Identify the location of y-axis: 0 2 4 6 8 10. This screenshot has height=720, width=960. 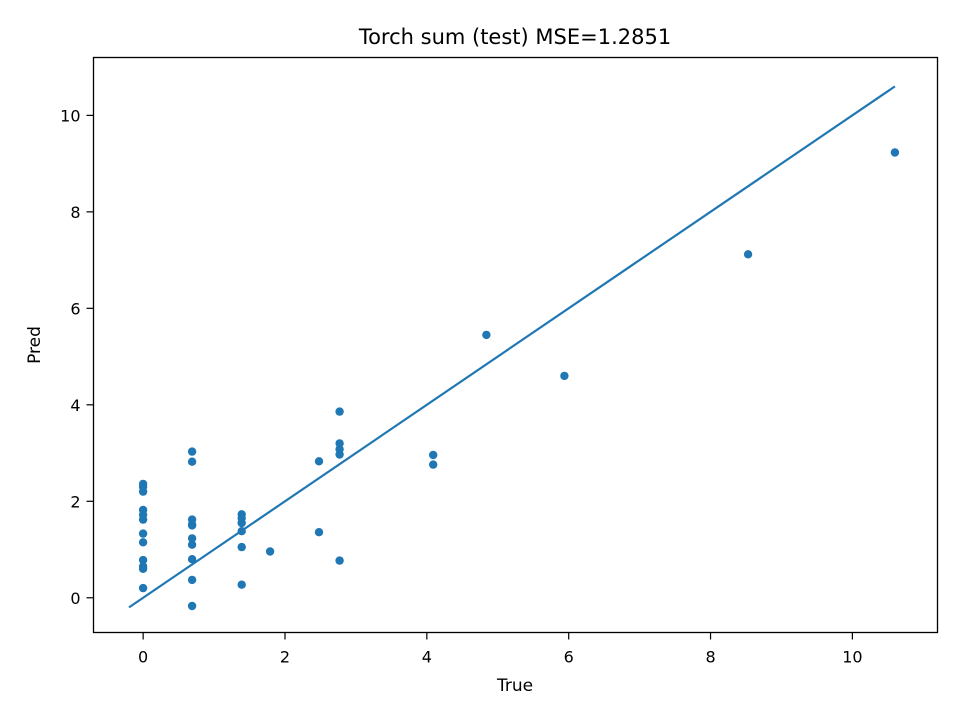
(77, 357).